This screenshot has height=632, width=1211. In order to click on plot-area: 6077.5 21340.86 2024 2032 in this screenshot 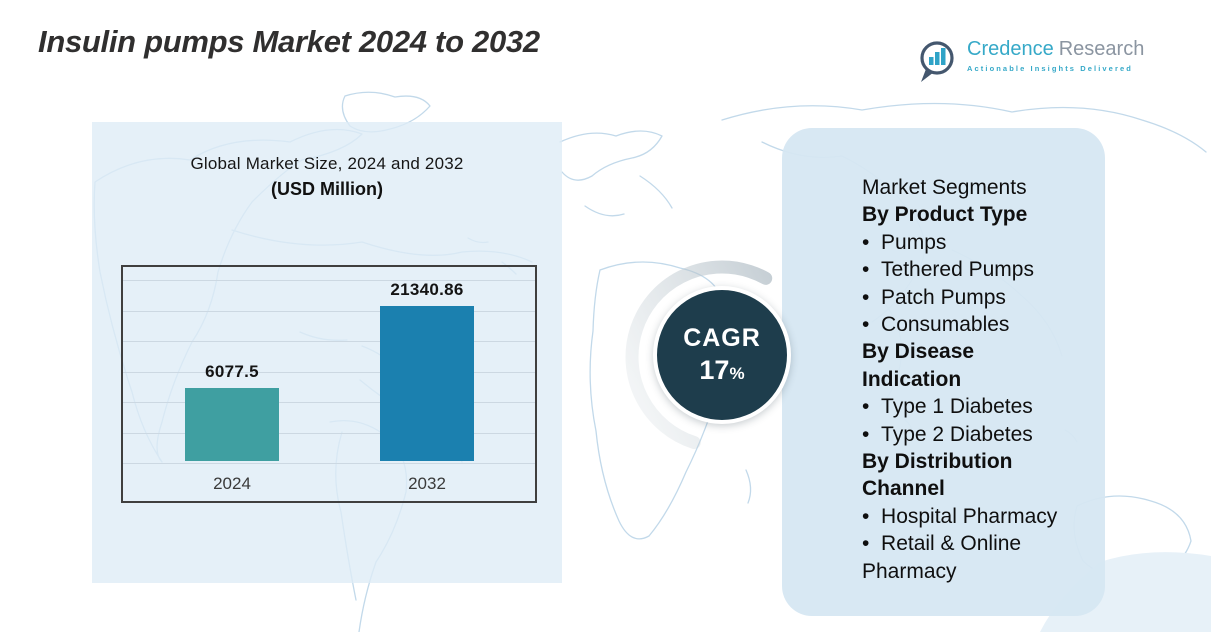, I will do `click(329, 384)`.